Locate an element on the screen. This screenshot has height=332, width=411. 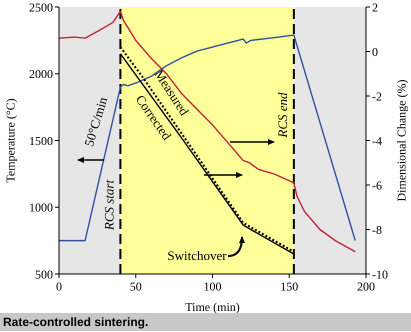
x-tick-label: 100 is located at coordinates (213, 287).